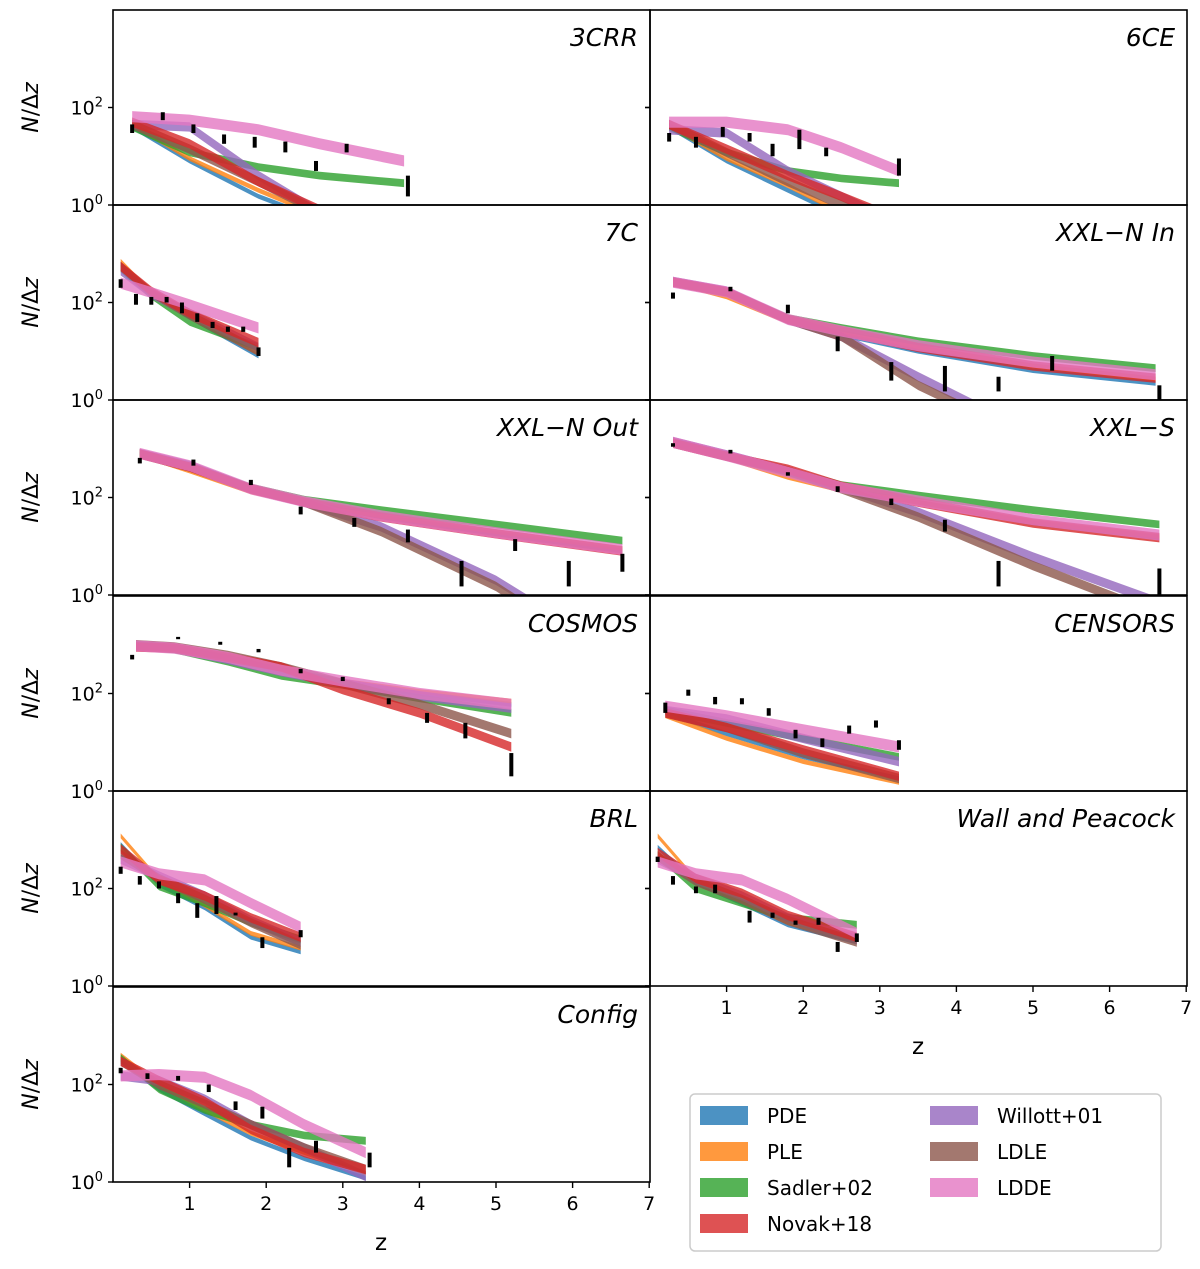  What do you see at coordinates (567, 427) in the screenshot?
I see `panel-title: XXL−N Out` at bounding box center [567, 427].